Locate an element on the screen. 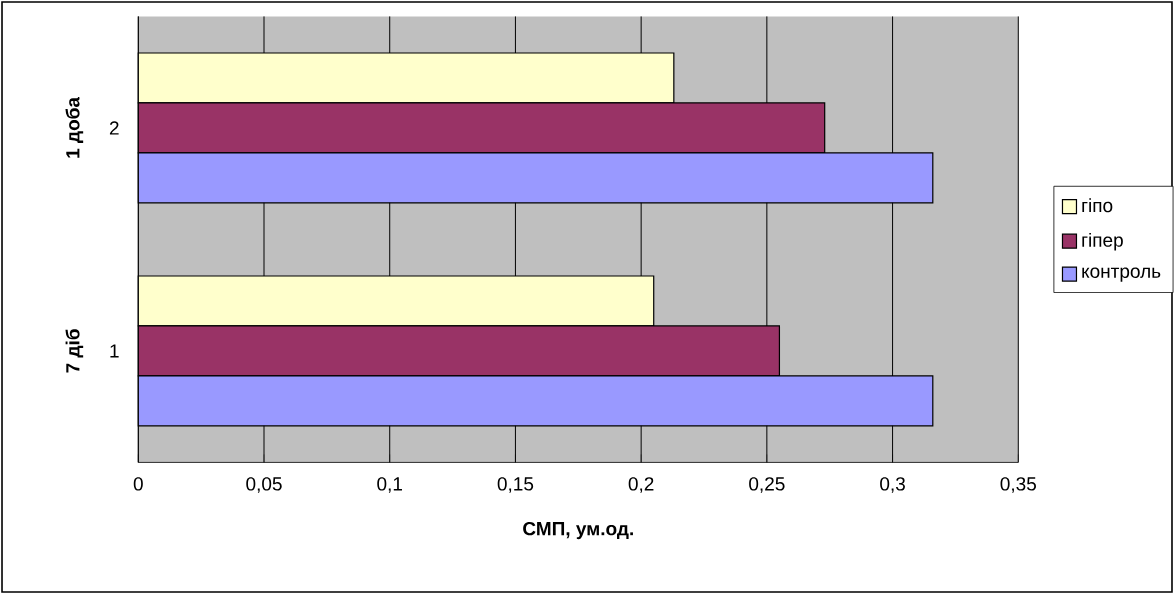 Image resolution: width=1174 pixels, height=594 pixels. x-tick-label: 0,15 is located at coordinates (515, 485).